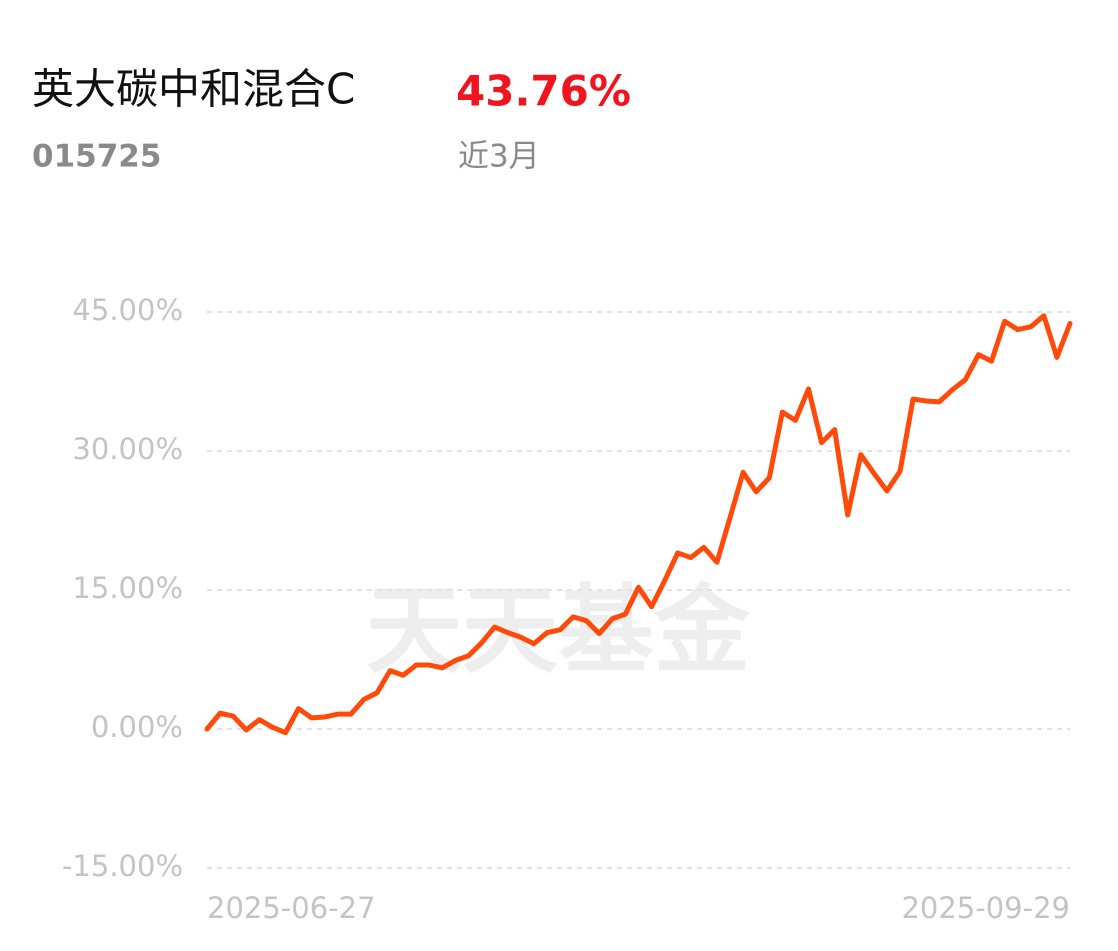 The image size is (1118, 951). Describe the element at coordinates (127, 588) in the screenshot. I see `y-tick-label: 15.00%` at that location.